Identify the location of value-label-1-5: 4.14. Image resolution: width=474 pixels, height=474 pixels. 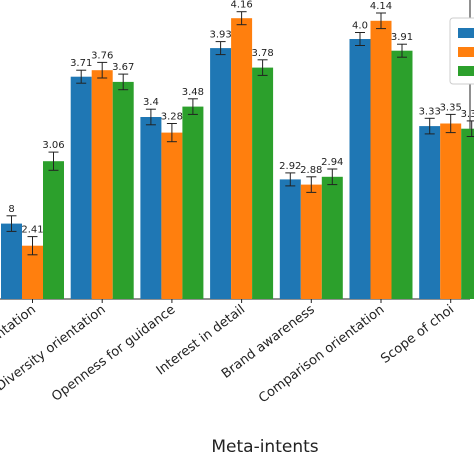
(381, 6).